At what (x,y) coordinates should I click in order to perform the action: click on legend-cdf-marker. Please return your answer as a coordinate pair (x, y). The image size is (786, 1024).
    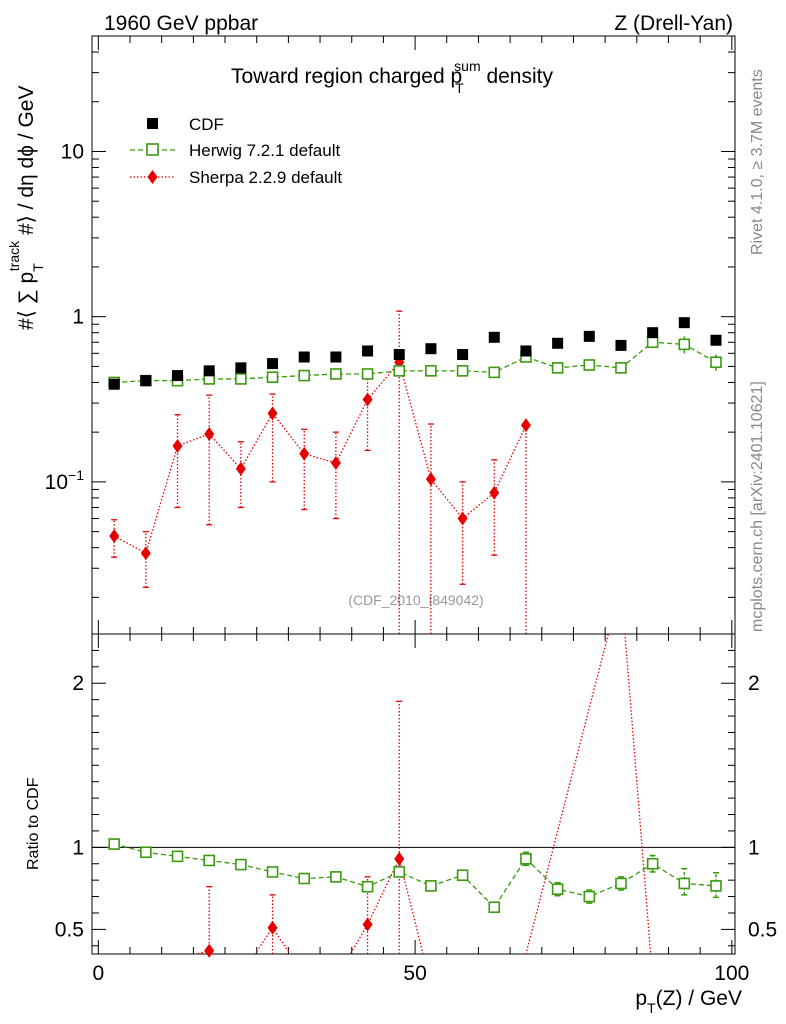
    Looking at the image, I should click on (152, 123).